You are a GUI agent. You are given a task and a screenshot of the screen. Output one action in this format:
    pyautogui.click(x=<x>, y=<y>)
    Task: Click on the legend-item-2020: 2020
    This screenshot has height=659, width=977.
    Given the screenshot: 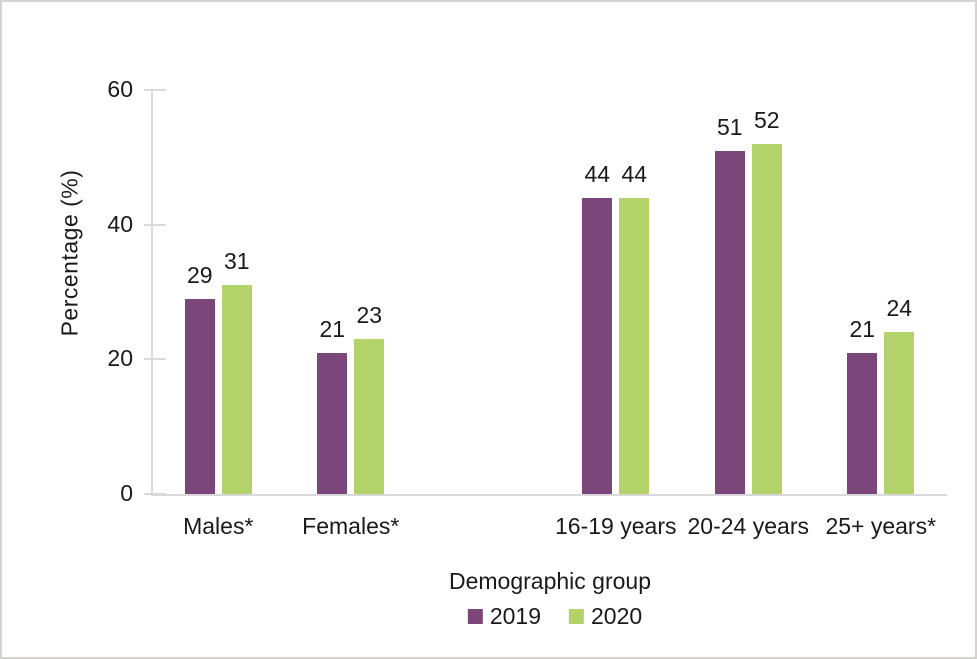 What is the action you would take?
    pyautogui.click(x=605, y=616)
    